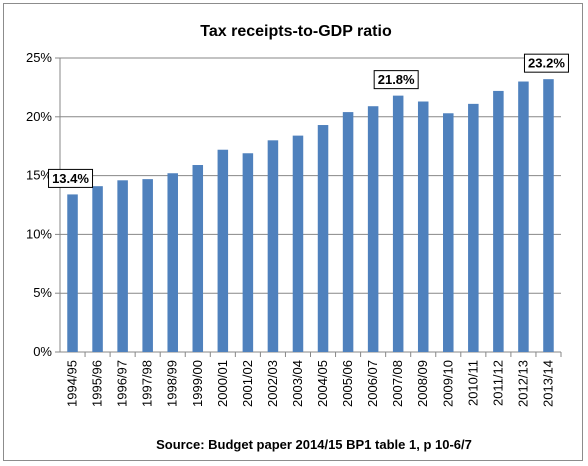 This screenshot has height=466, width=588. What do you see at coordinates (397, 383) in the screenshot?
I see `x-tick-label: 2007/08` at bounding box center [397, 383].